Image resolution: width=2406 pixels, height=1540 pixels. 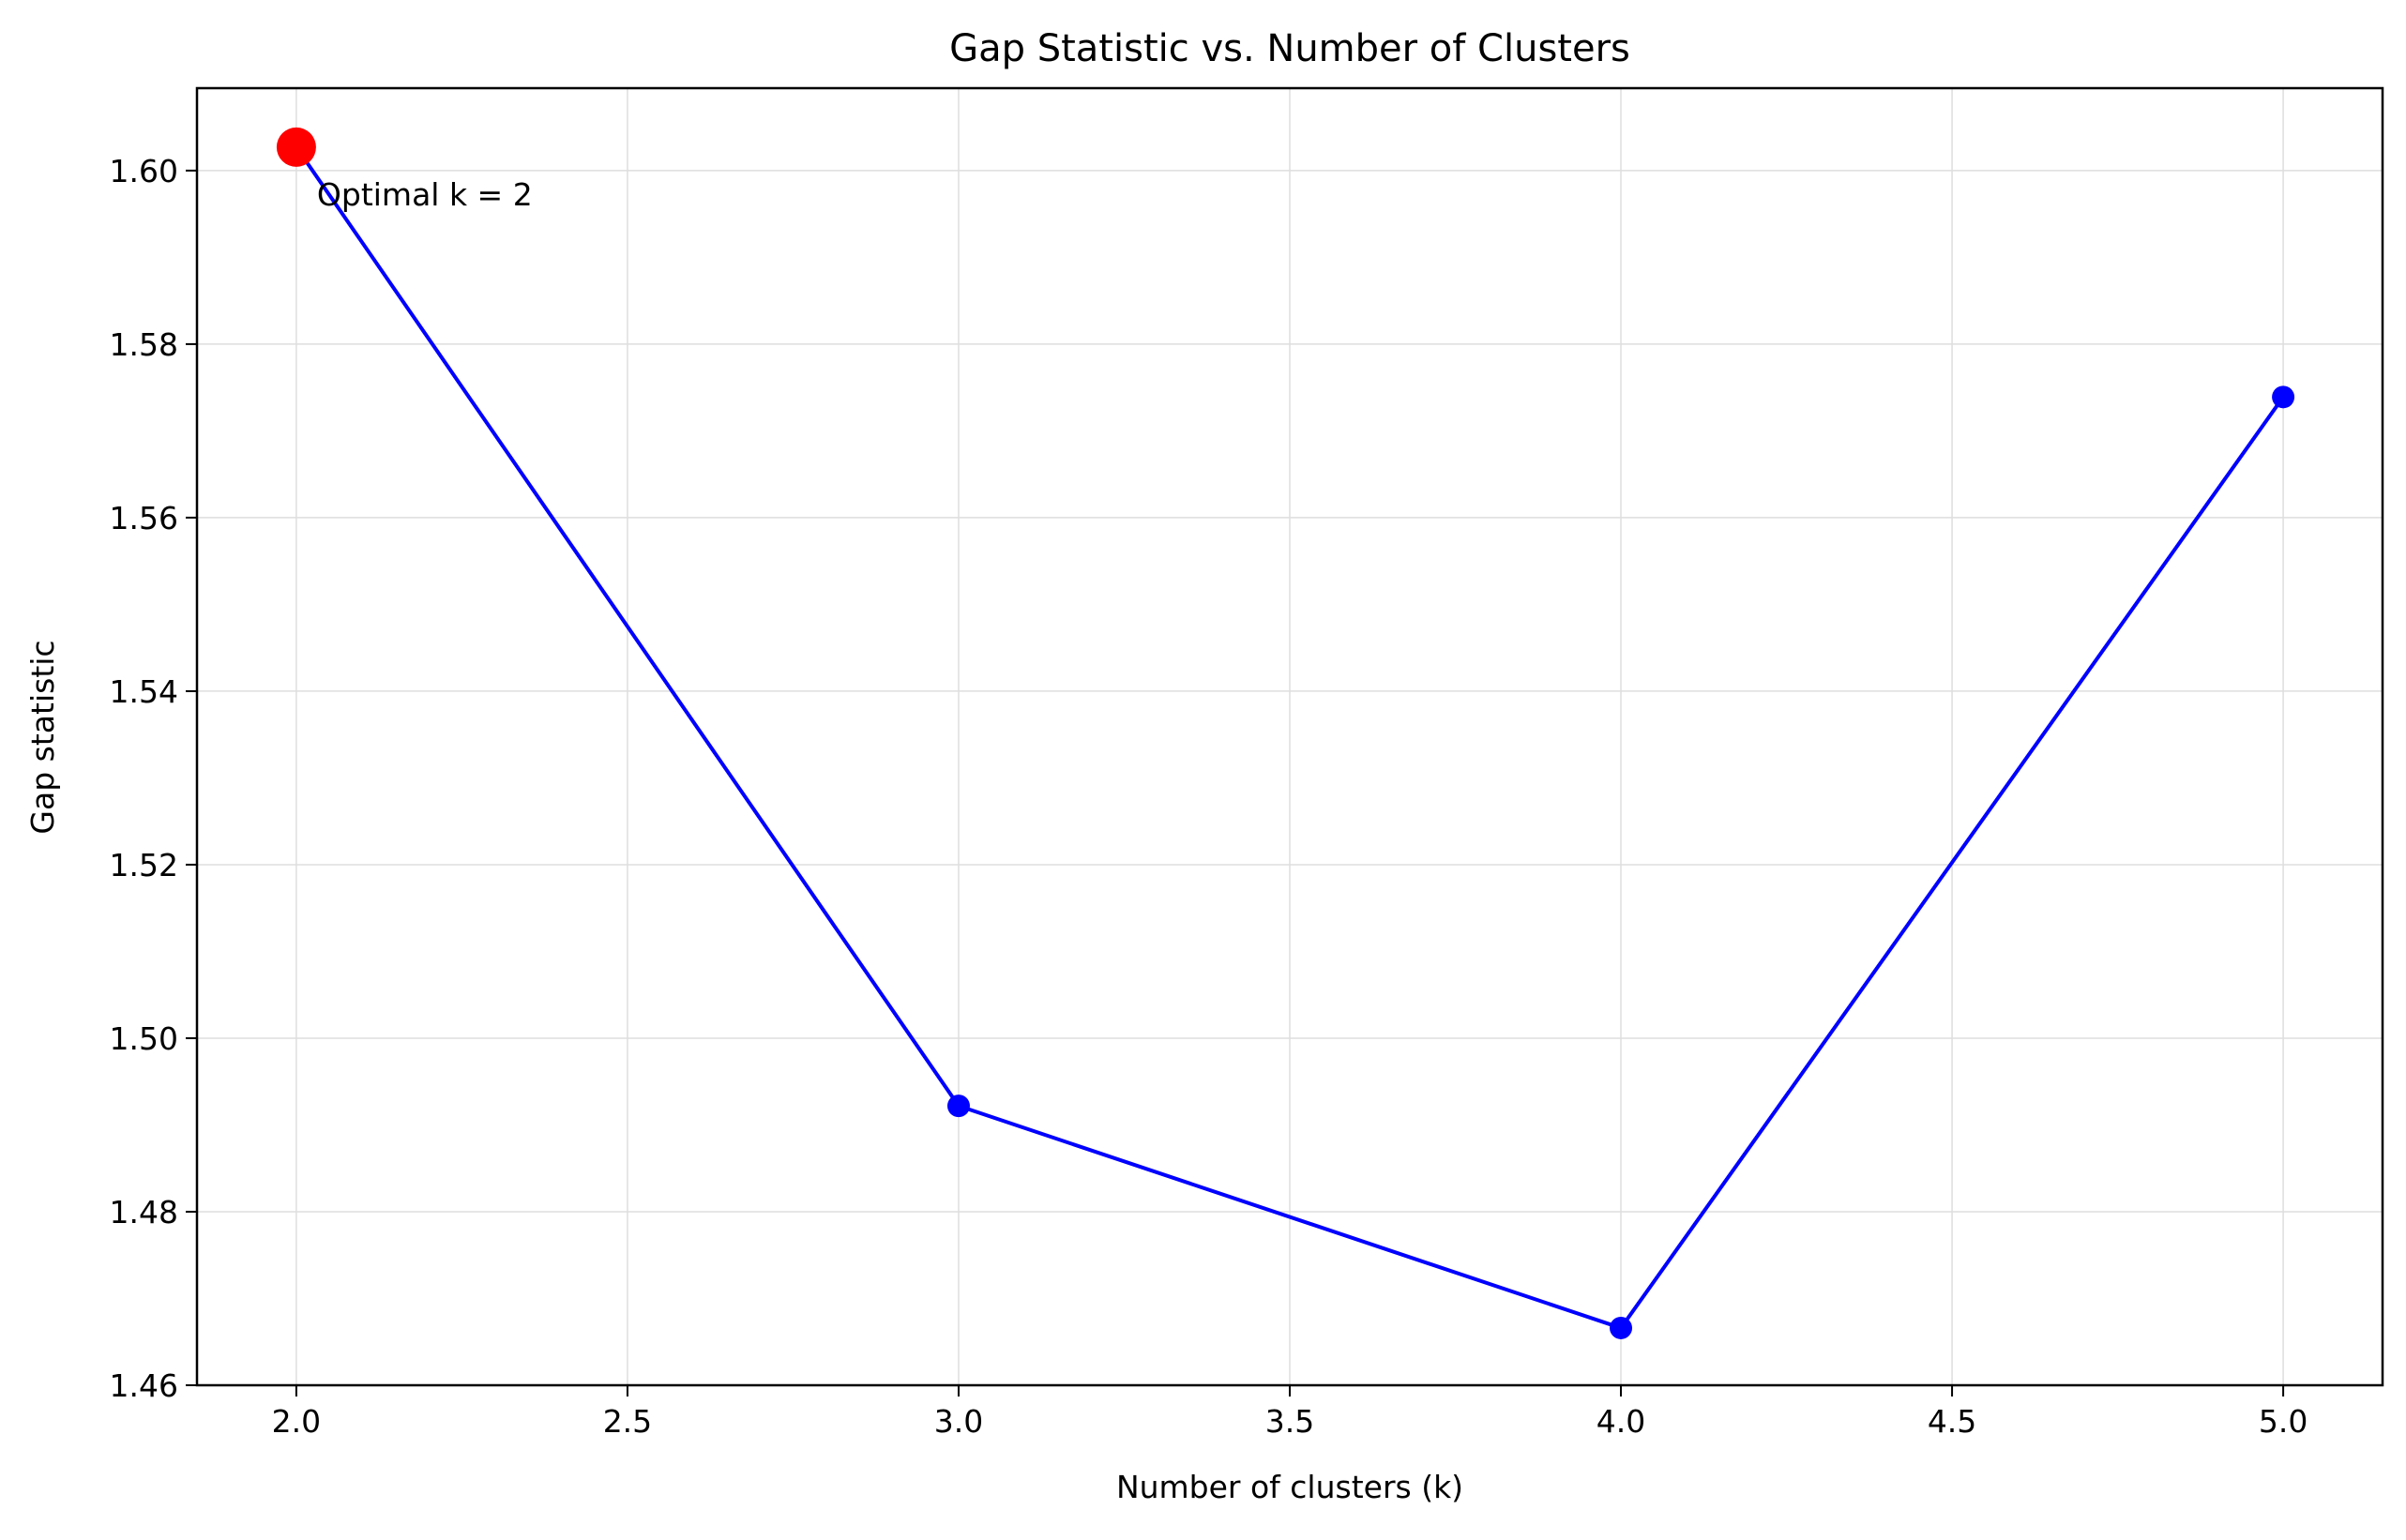 What do you see at coordinates (144, 691) in the screenshot?
I see `y-tick-label: 1.54` at bounding box center [144, 691].